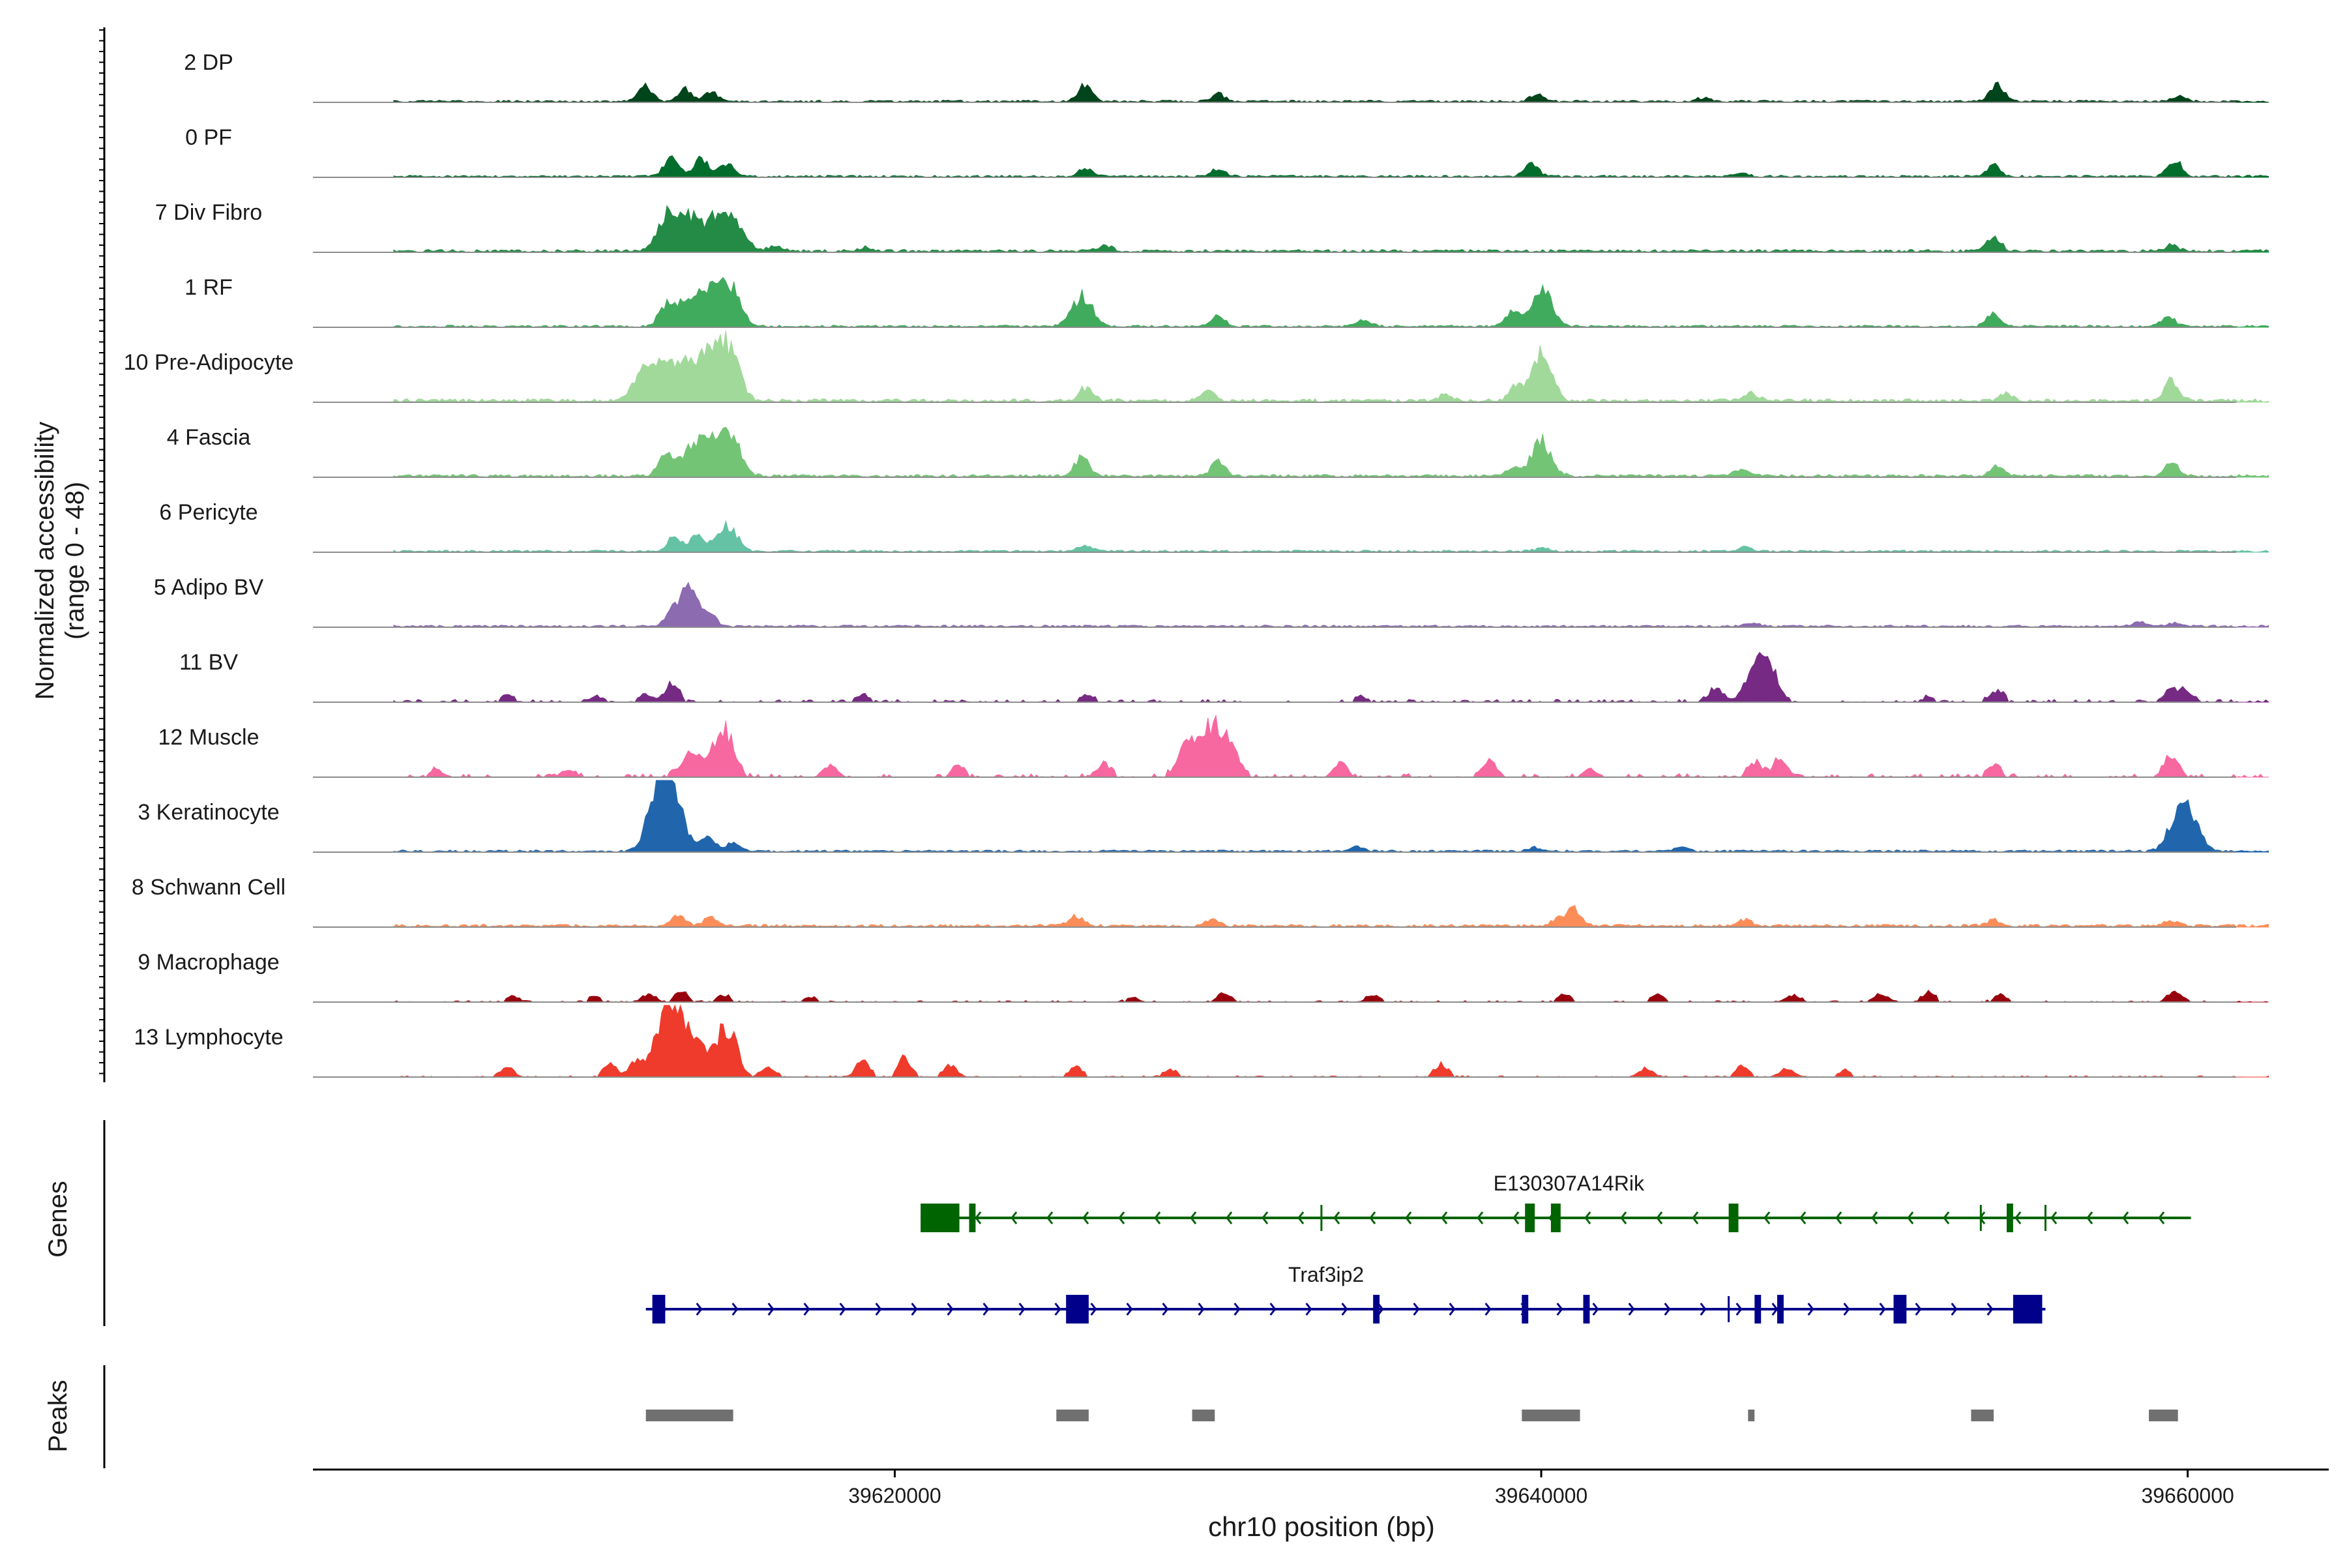  What do you see at coordinates (1200, 902) in the screenshot?
I see `track-12: 8 Schwann Cell` at bounding box center [1200, 902].